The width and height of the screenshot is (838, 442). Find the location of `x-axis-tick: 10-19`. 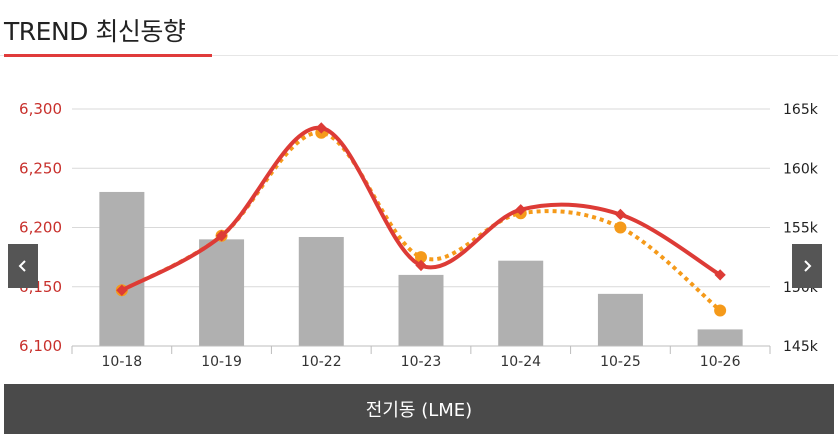

x-axis-tick: 10-19 is located at coordinates (221, 362).